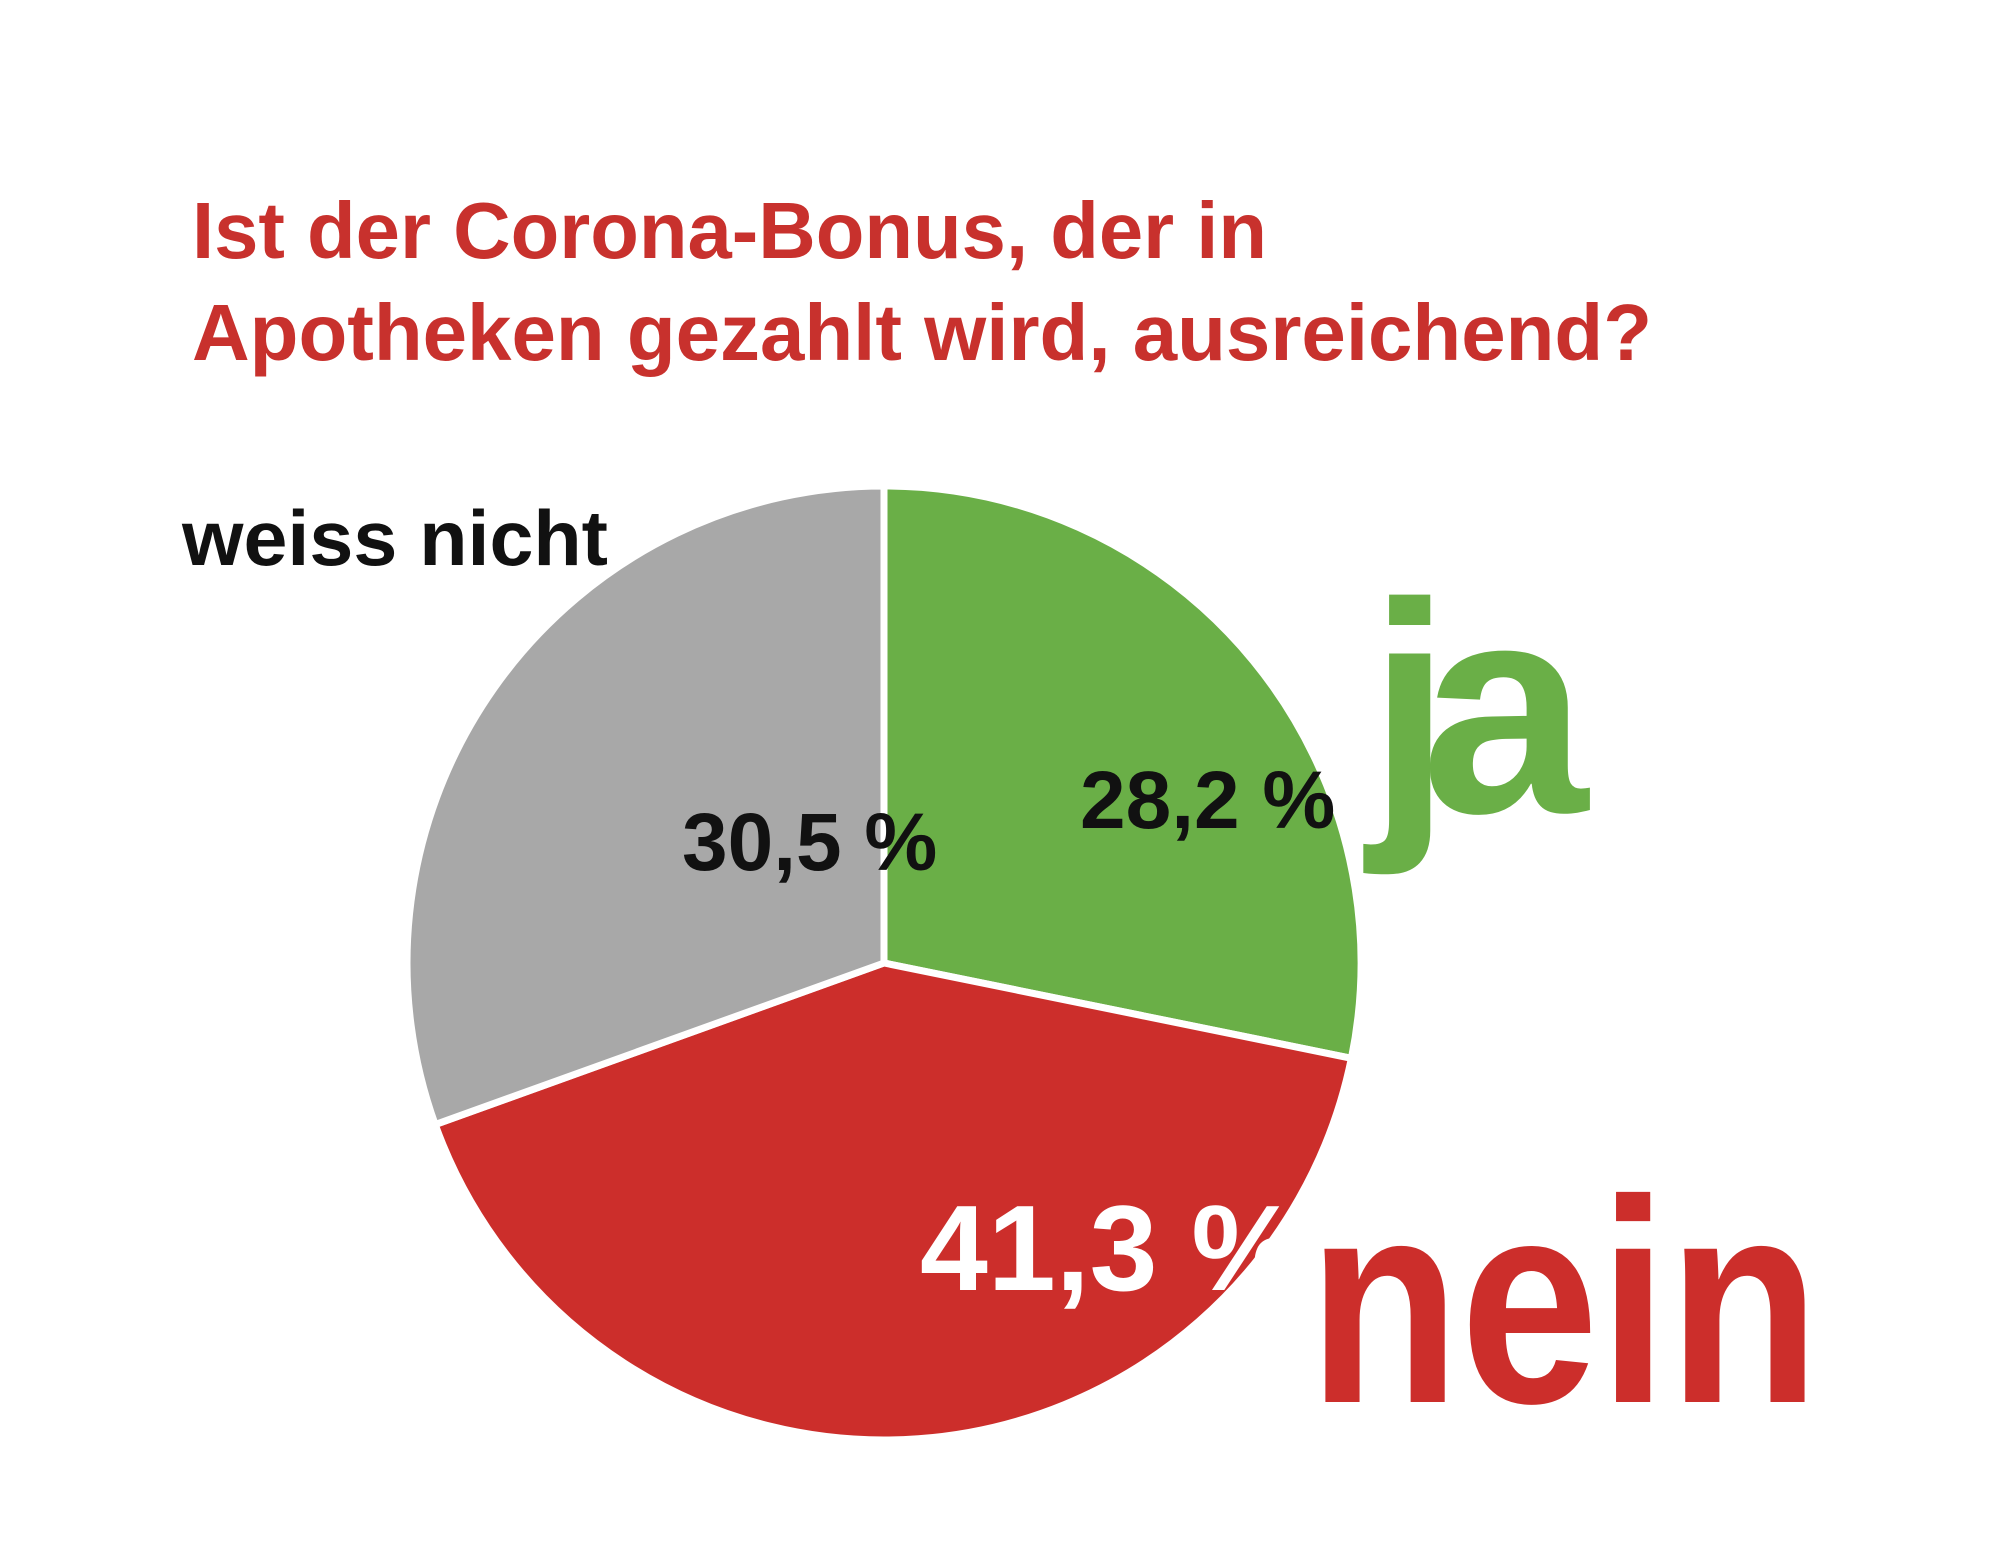 The image size is (2002, 1560). What do you see at coordinates (394, 538) in the screenshot?
I see `slice-category-label-weiss-nicht: weiss nicht` at bounding box center [394, 538].